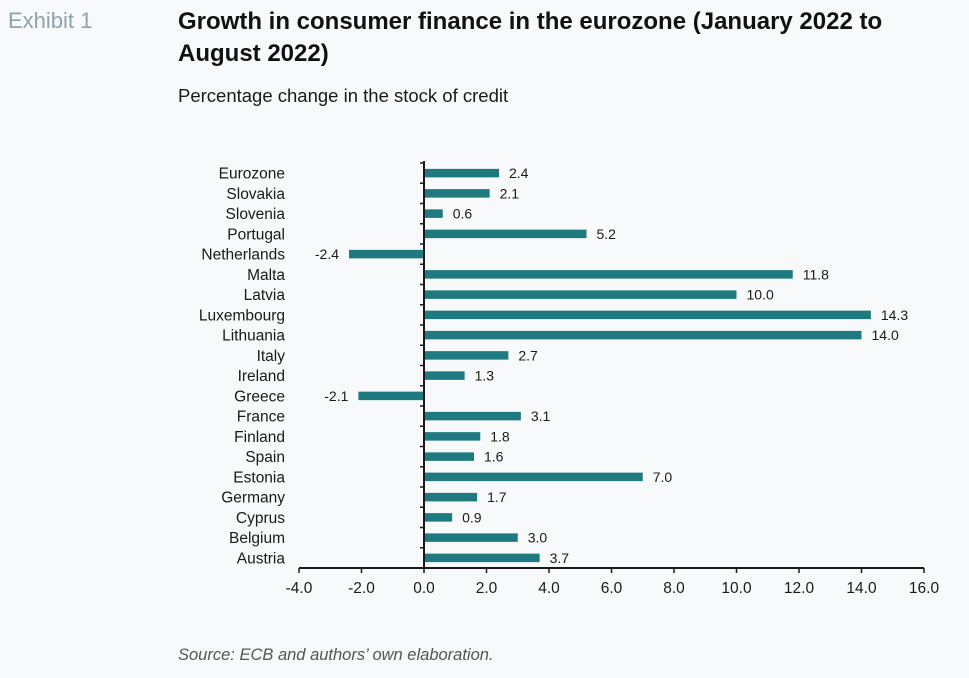 This screenshot has width=969, height=678. What do you see at coordinates (799, 588) in the screenshot?
I see `x-tick-label: 12.0` at bounding box center [799, 588].